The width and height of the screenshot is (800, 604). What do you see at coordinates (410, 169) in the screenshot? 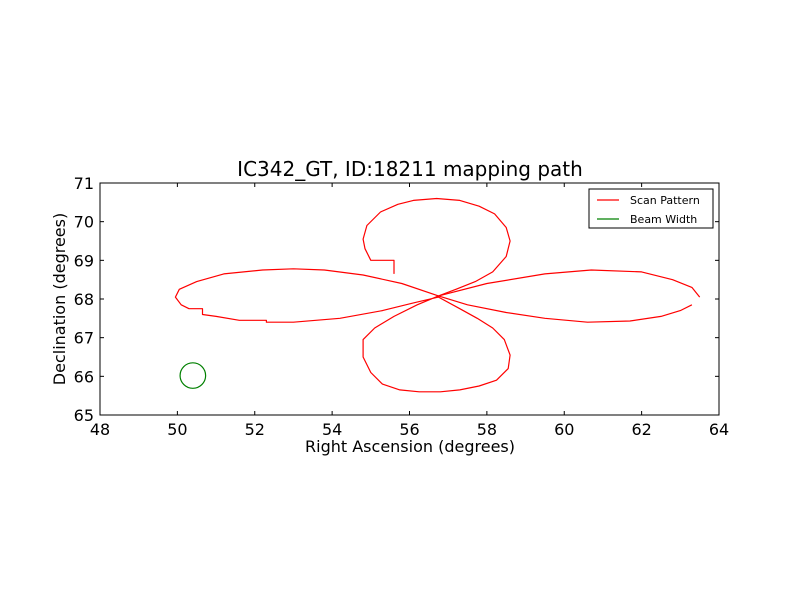
I see `chart-title: IC342_GT, ID:18211 mapping path` at bounding box center [410, 169].